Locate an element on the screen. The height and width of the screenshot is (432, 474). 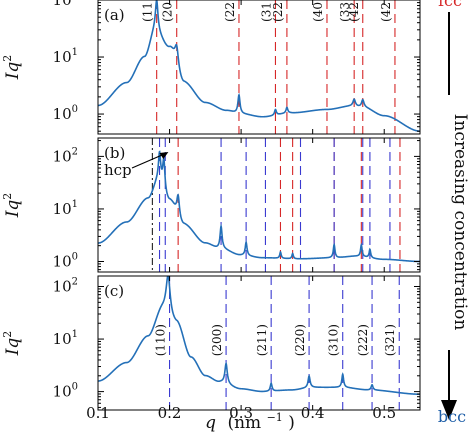
peak-label: (200) is located at coordinates (217, 340).